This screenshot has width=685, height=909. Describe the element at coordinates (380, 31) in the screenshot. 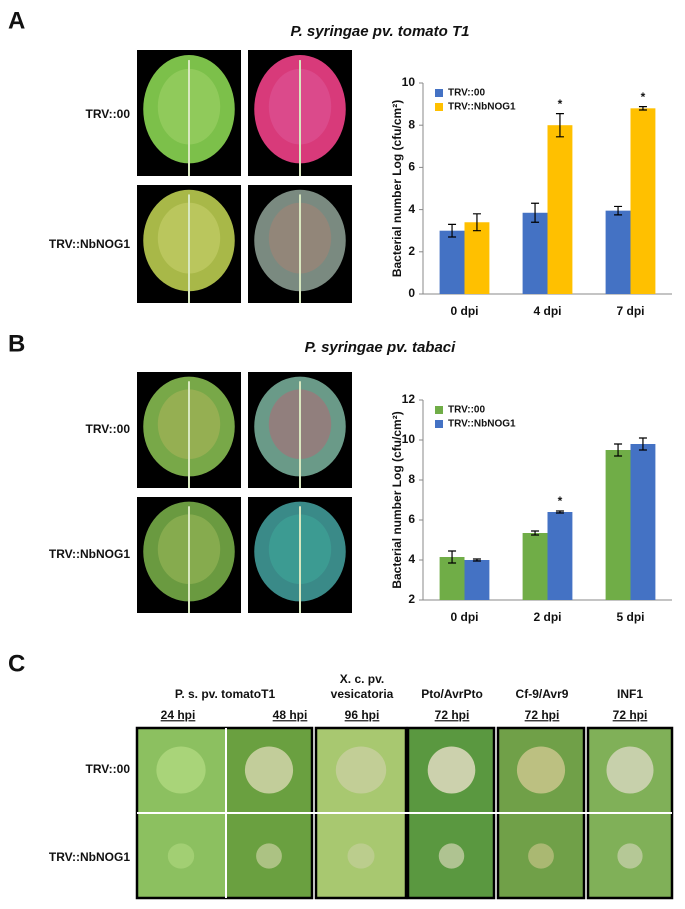

I see `panel-title: P. syringae pv. tomato T1` at that location.